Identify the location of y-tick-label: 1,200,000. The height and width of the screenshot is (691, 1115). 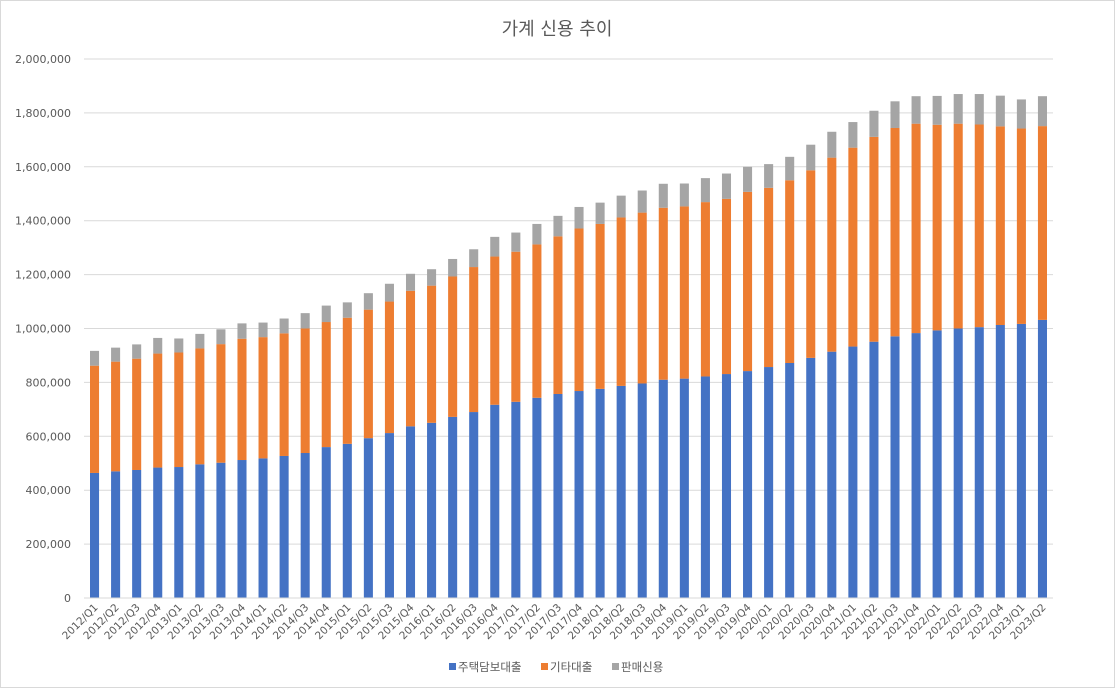
(43, 275).